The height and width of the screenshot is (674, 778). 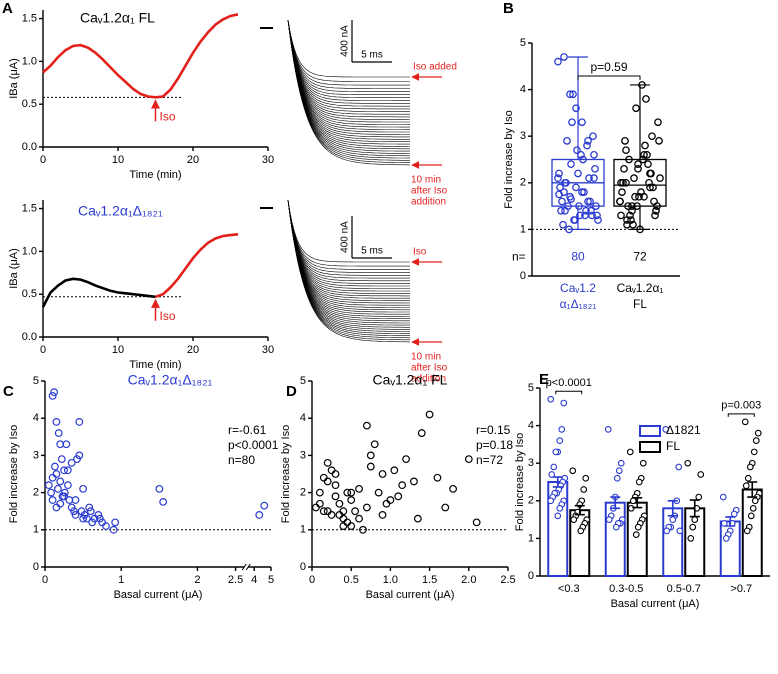 What do you see at coordinates (117, 18) in the screenshot?
I see `chart-title: Caᵥ1.2α₁ FL` at bounding box center [117, 18].